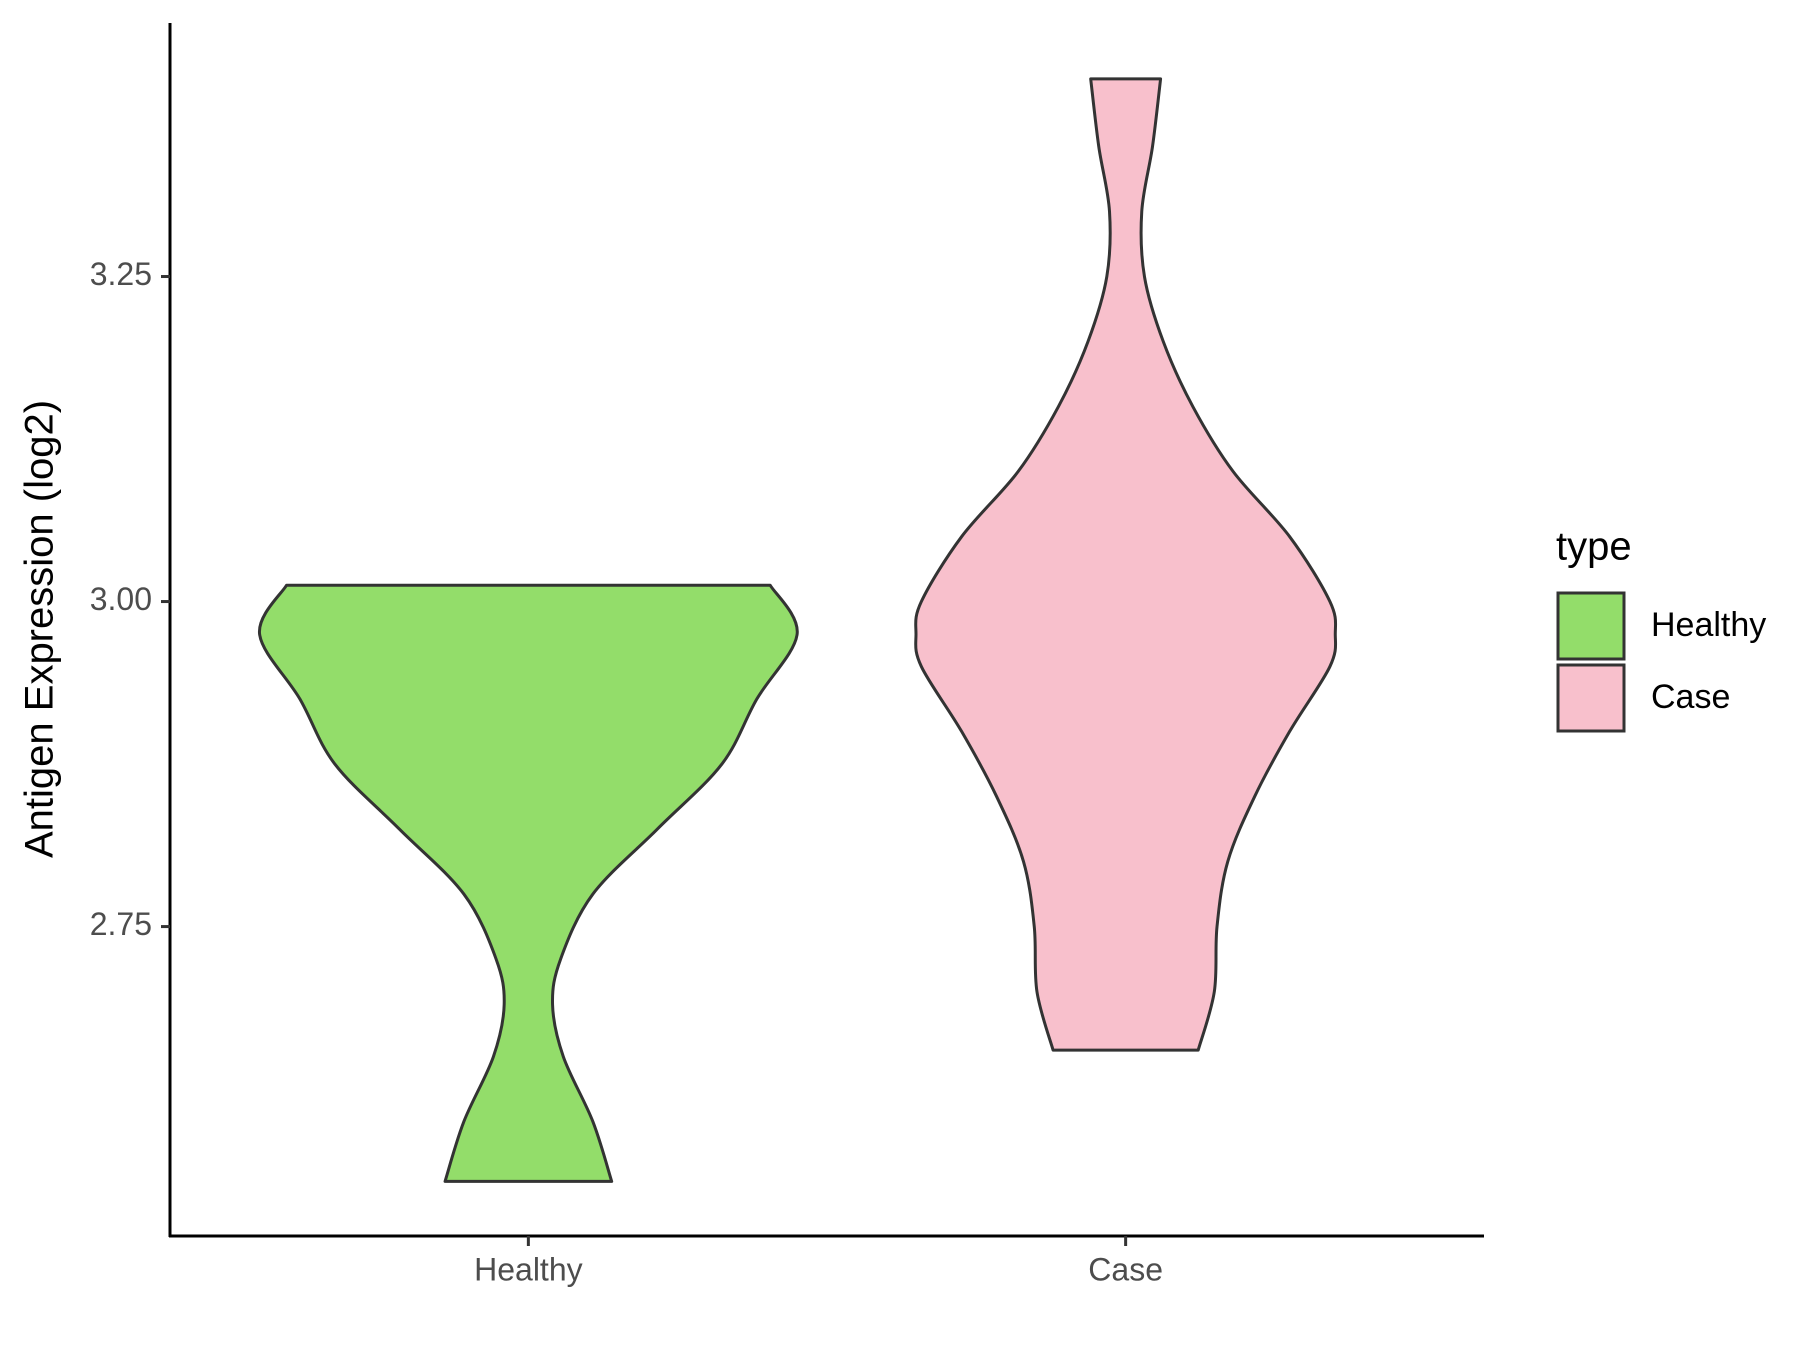 The image size is (1800, 1350). What do you see at coordinates (1594, 547) in the screenshot?
I see `legend-title: type` at bounding box center [1594, 547].